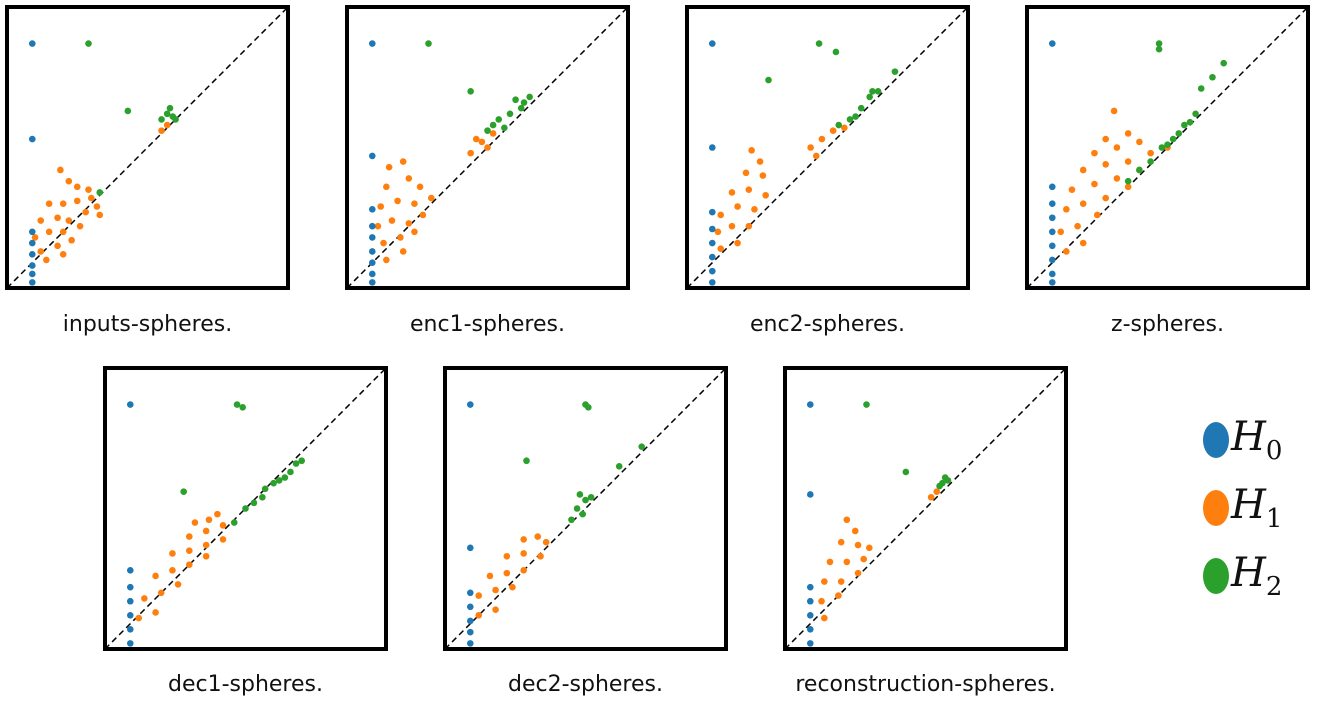 The image size is (1317, 707). What do you see at coordinates (1258, 510) in the screenshot?
I see `legend: H0 H1 H2` at bounding box center [1258, 510].